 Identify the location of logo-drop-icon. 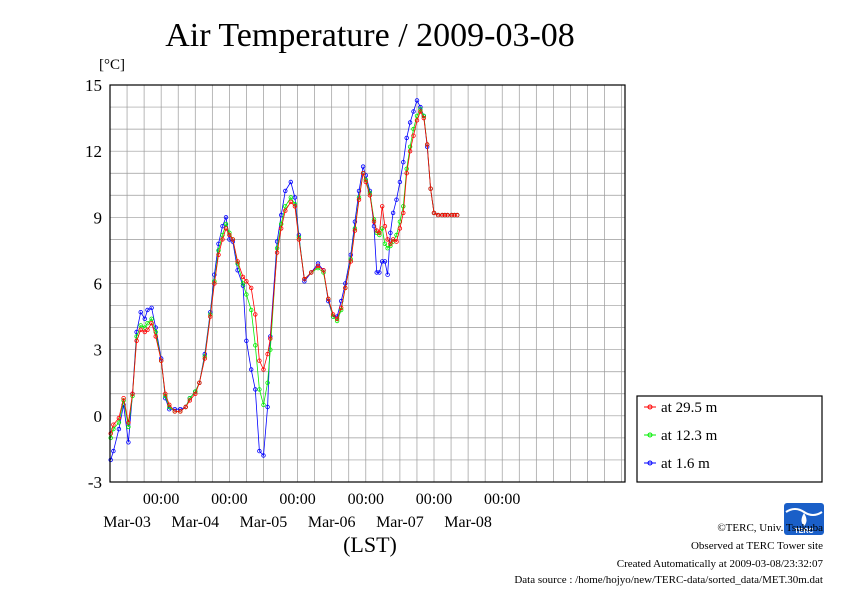
(804, 519).